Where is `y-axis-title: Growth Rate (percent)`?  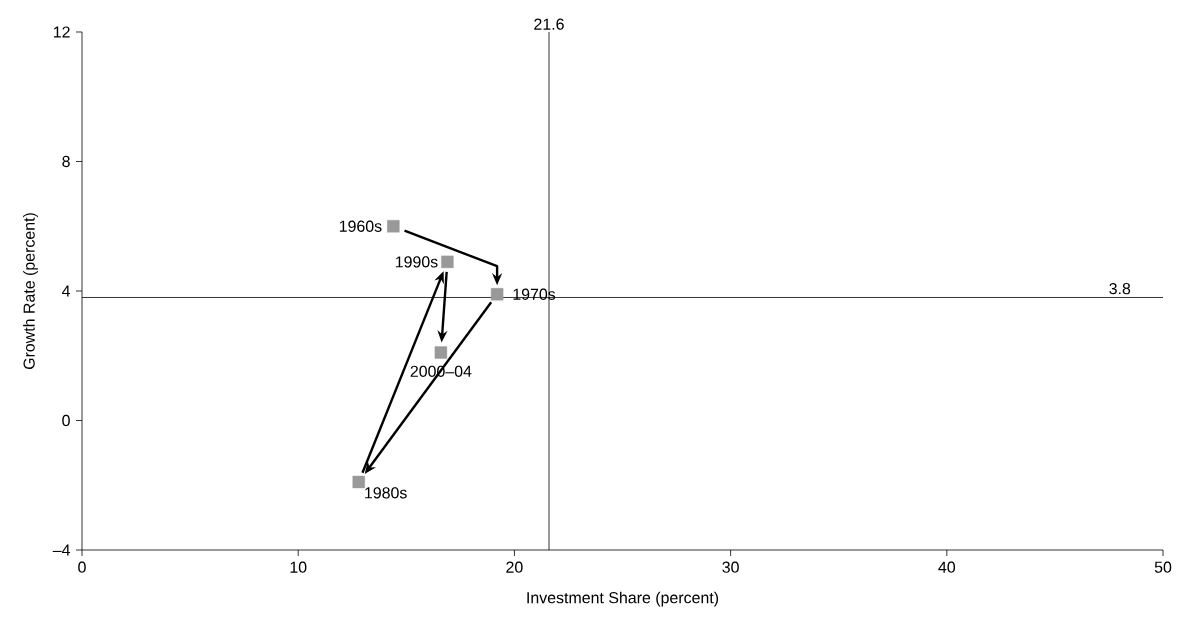 y-axis-title: Growth Rate (percent) is located at coordinates (30, 291).